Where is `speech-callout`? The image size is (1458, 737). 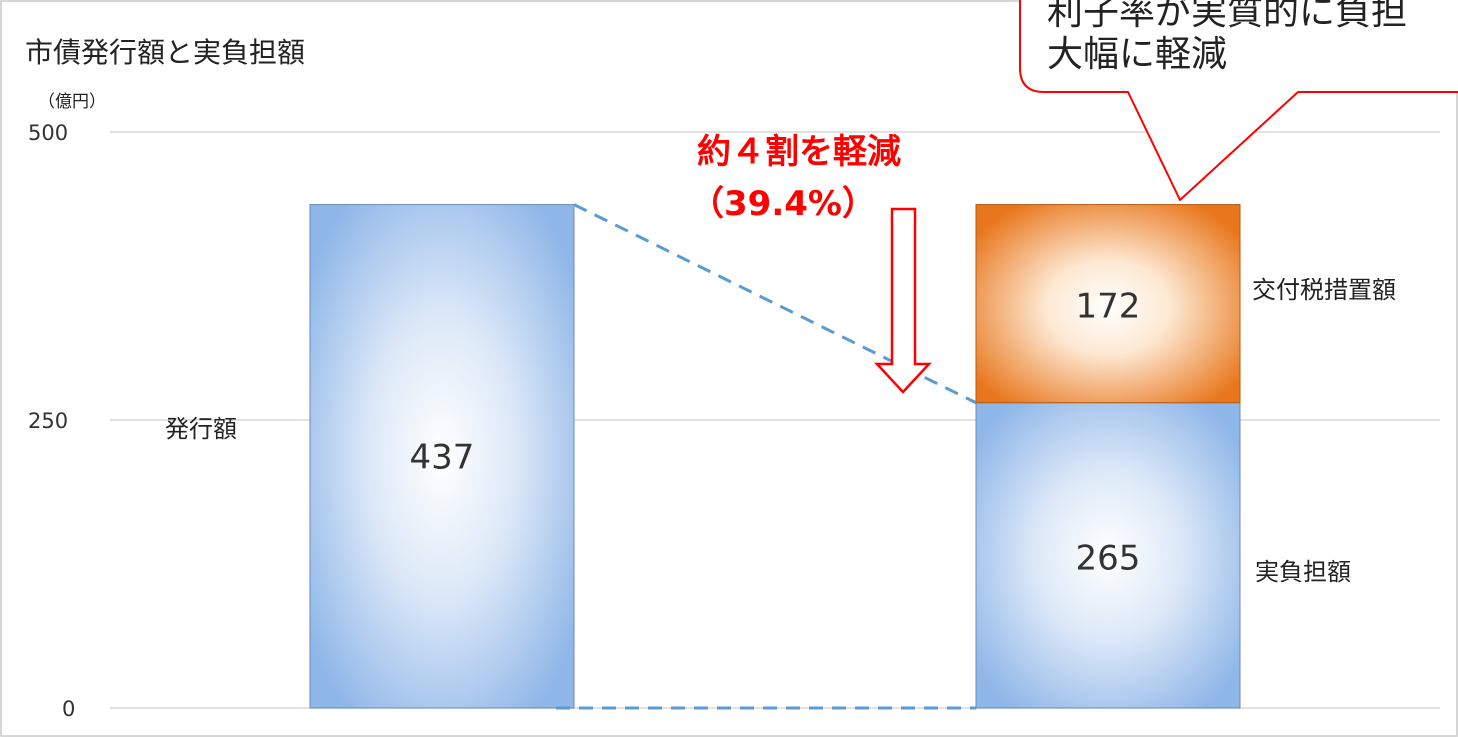 speech-callout is located at coordinates (1238, 100).